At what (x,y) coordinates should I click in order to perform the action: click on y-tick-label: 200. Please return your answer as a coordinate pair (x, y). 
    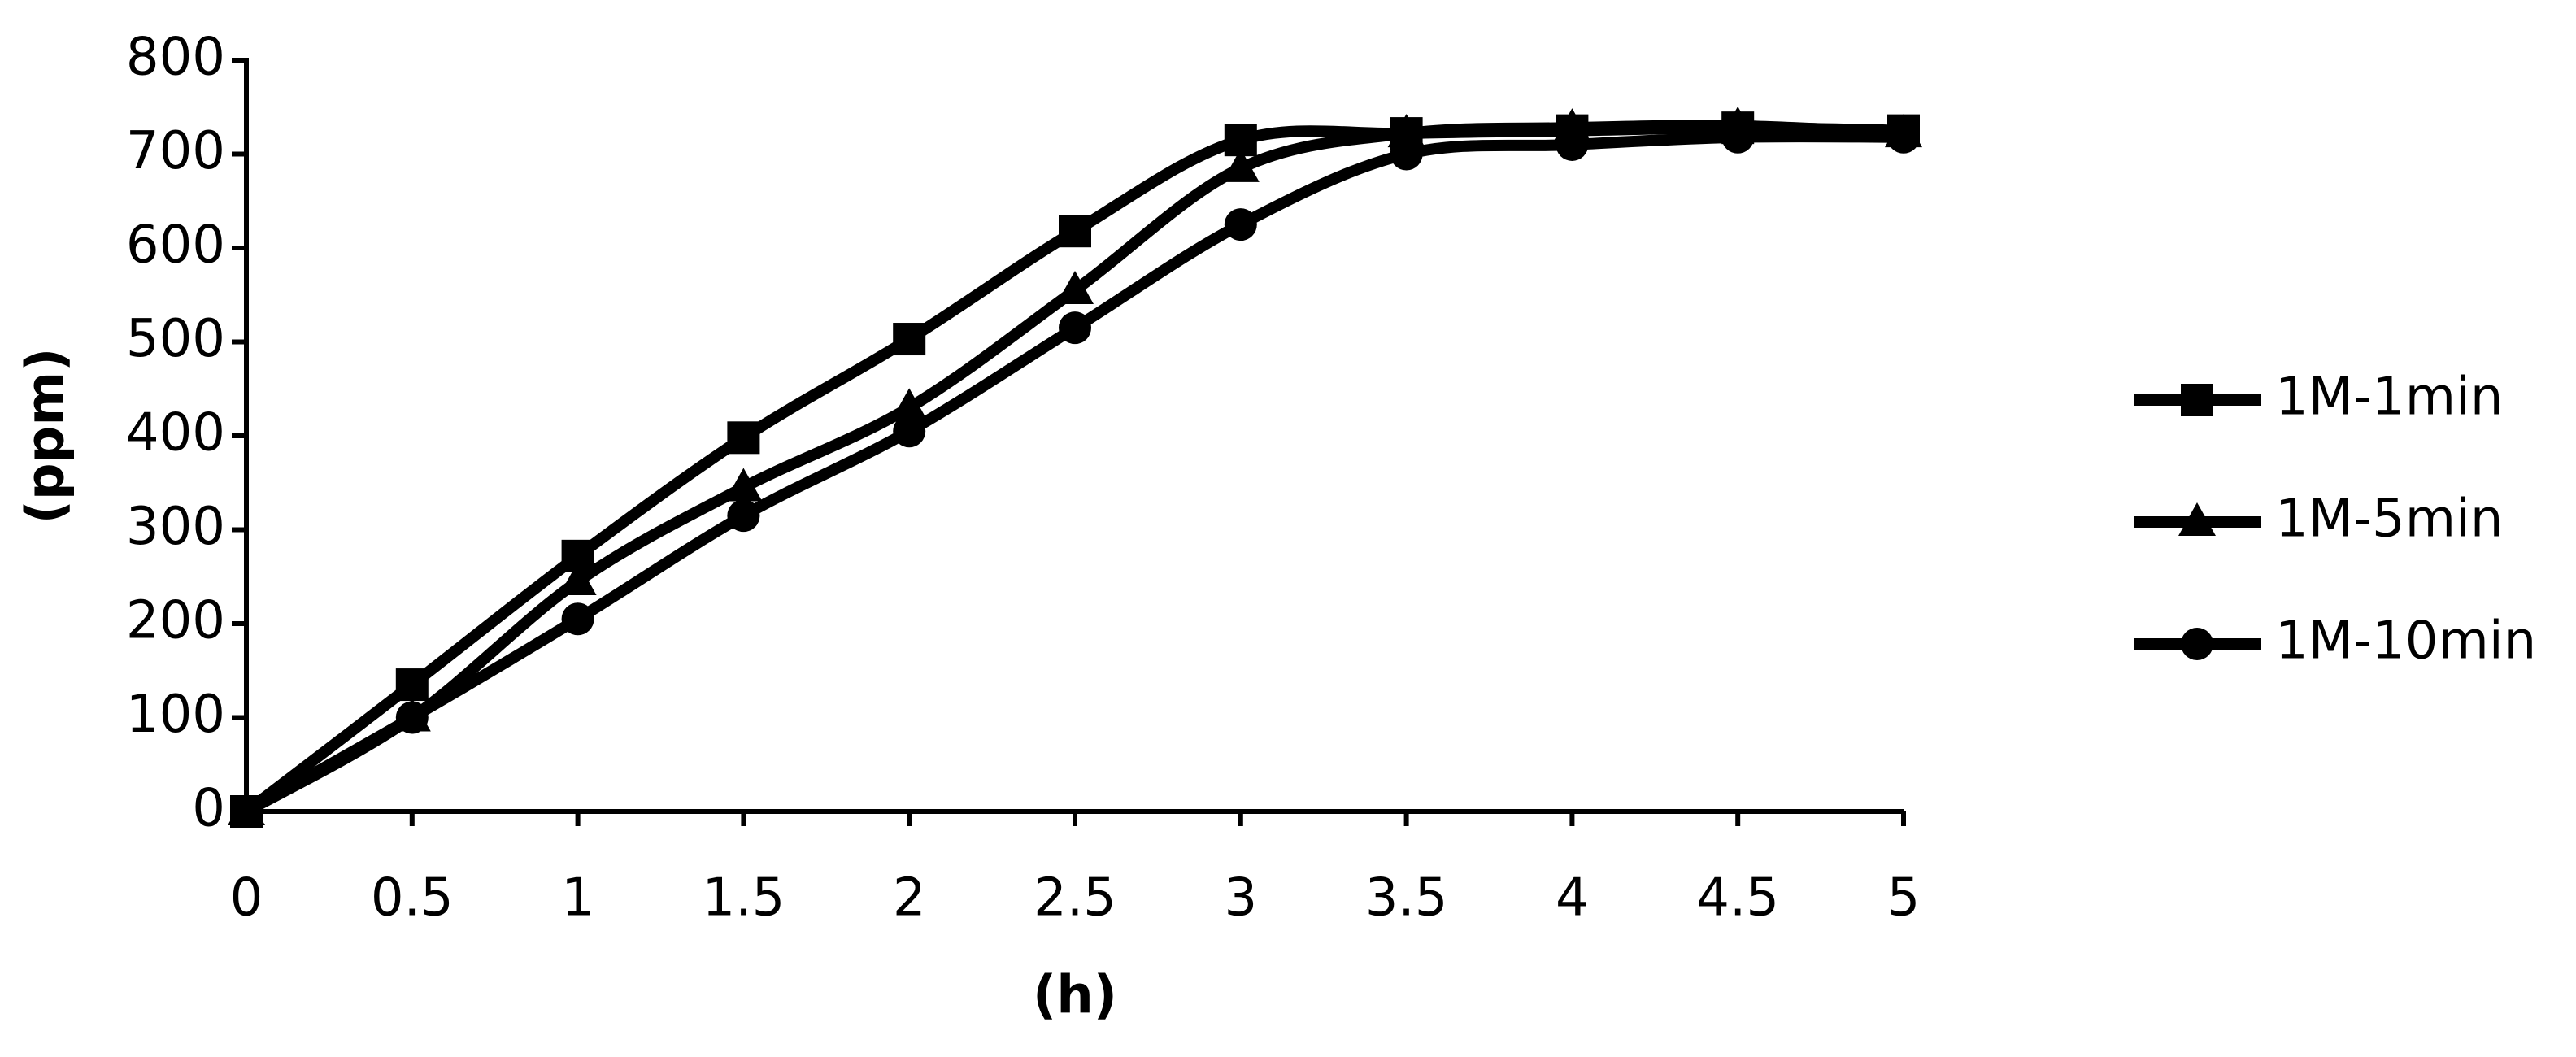
    Looking at the image, I should click on (176, 621).